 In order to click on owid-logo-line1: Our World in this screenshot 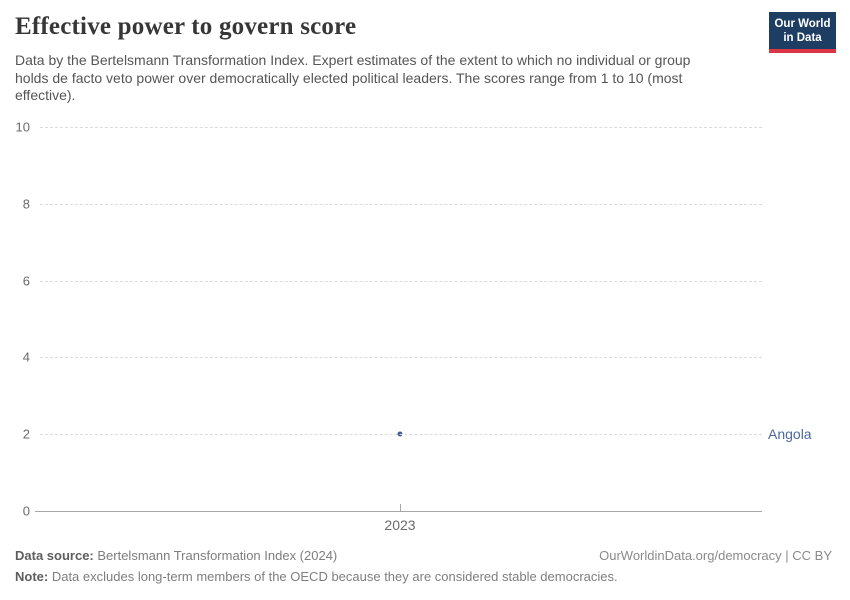, I will do `click(802, 24)`.